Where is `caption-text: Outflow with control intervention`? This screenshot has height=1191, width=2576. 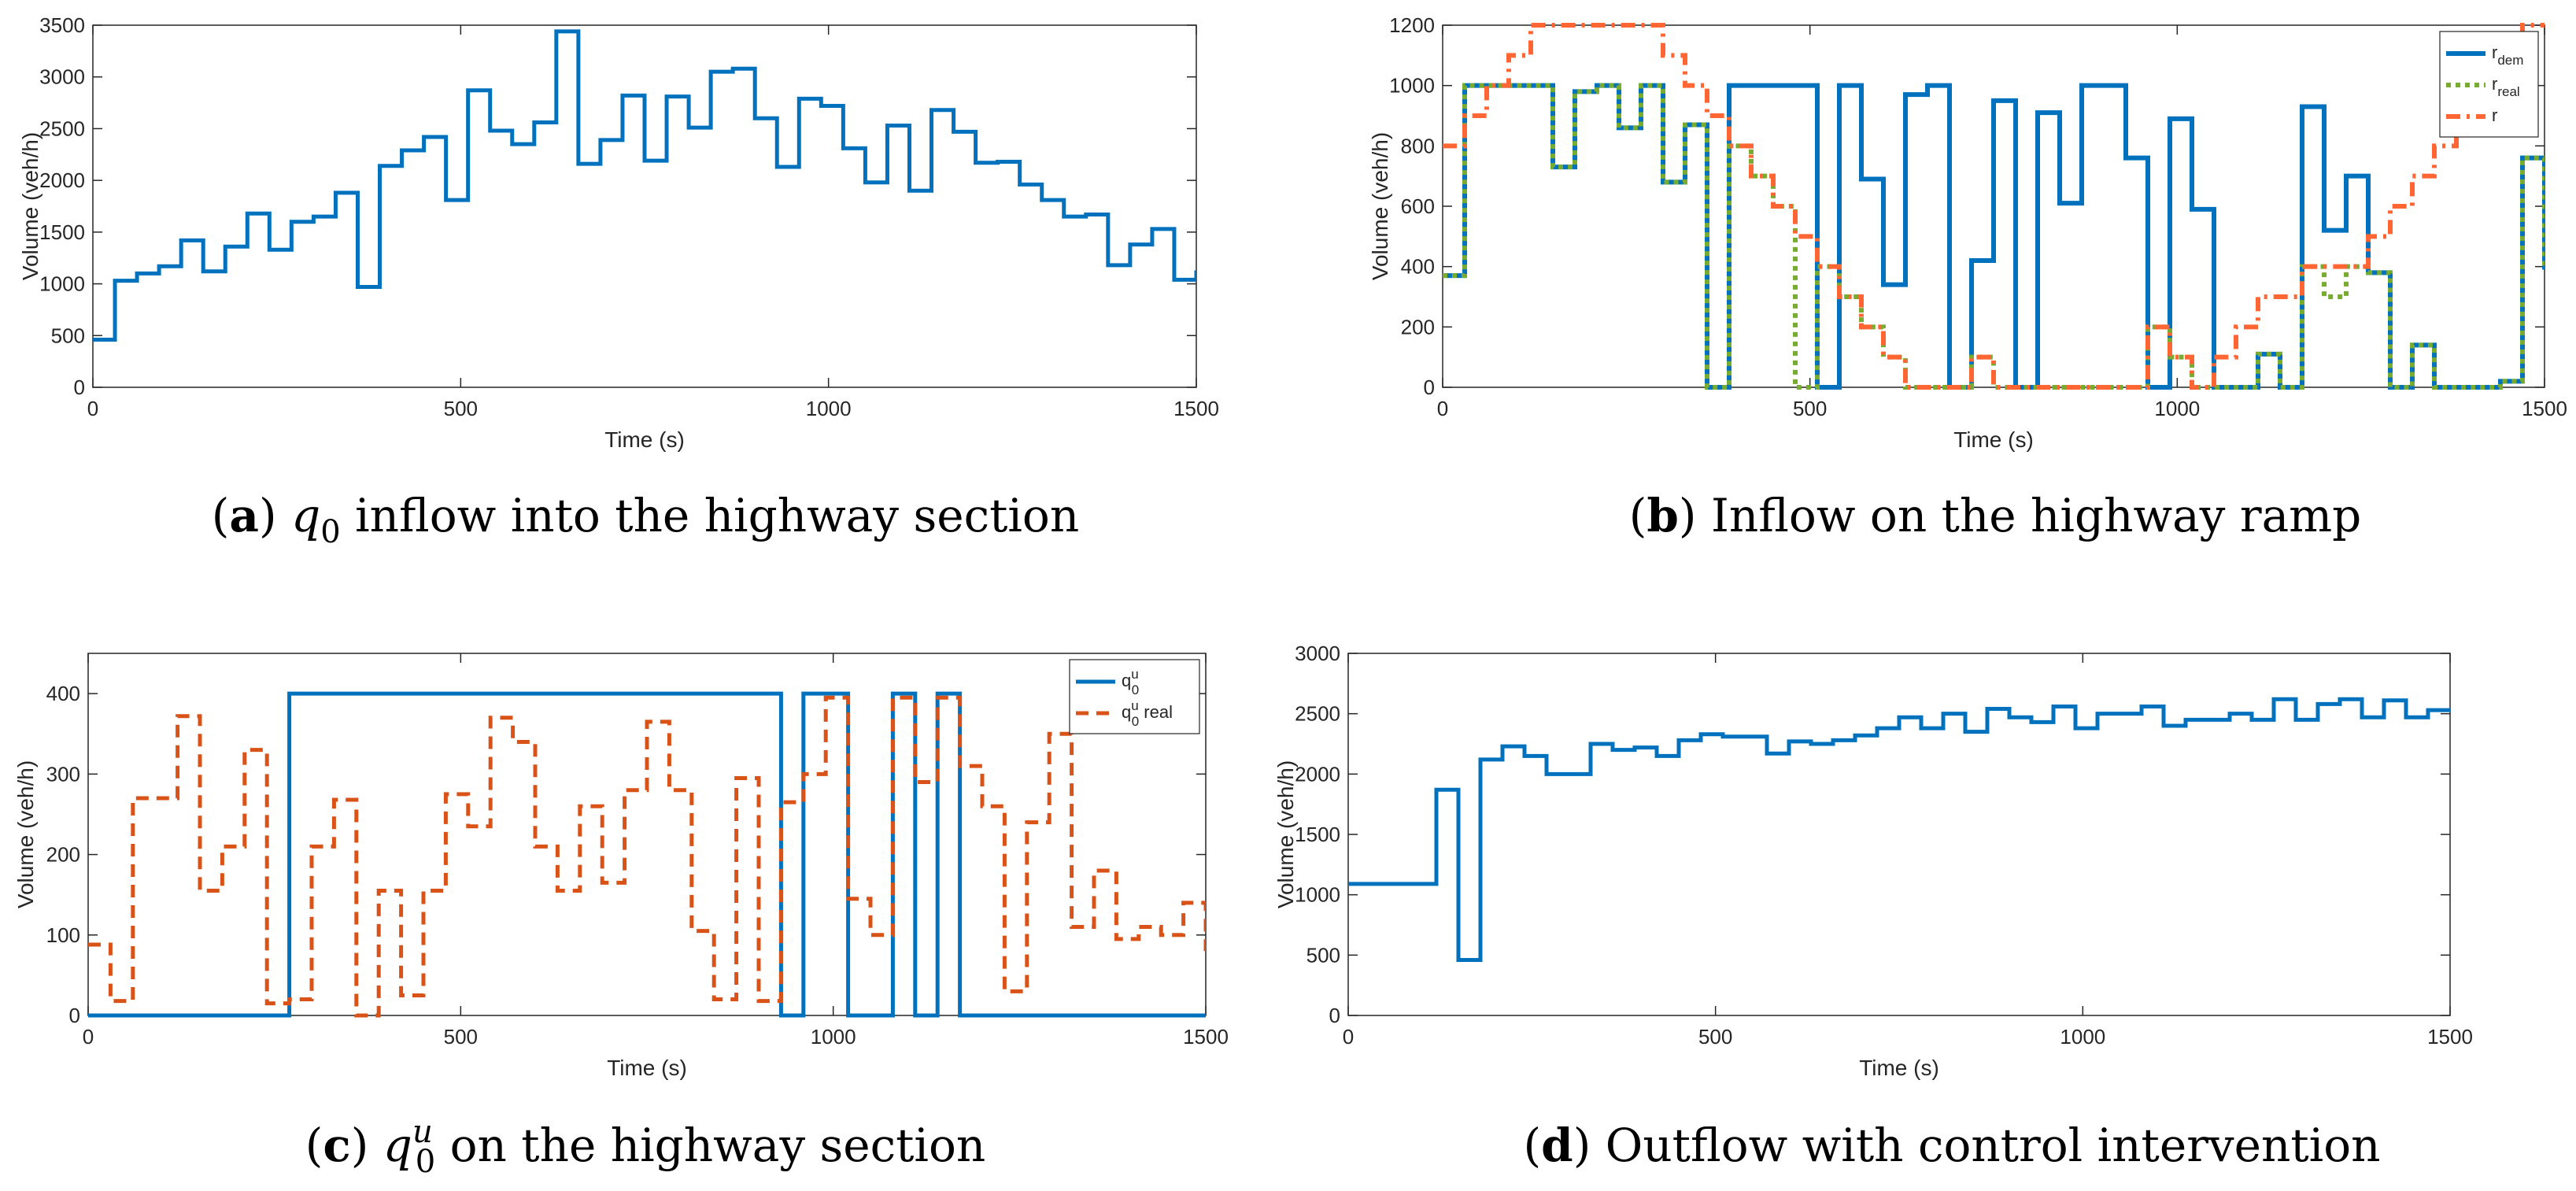
caption-text: Outflow with control intervention is located at coordinates (1993, 1145).